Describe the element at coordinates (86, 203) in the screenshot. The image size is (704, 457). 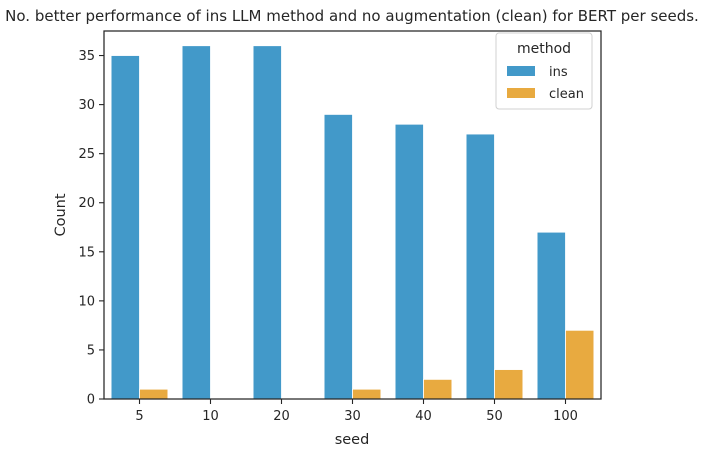
I see `y-tick-label-20: 20` at that location.